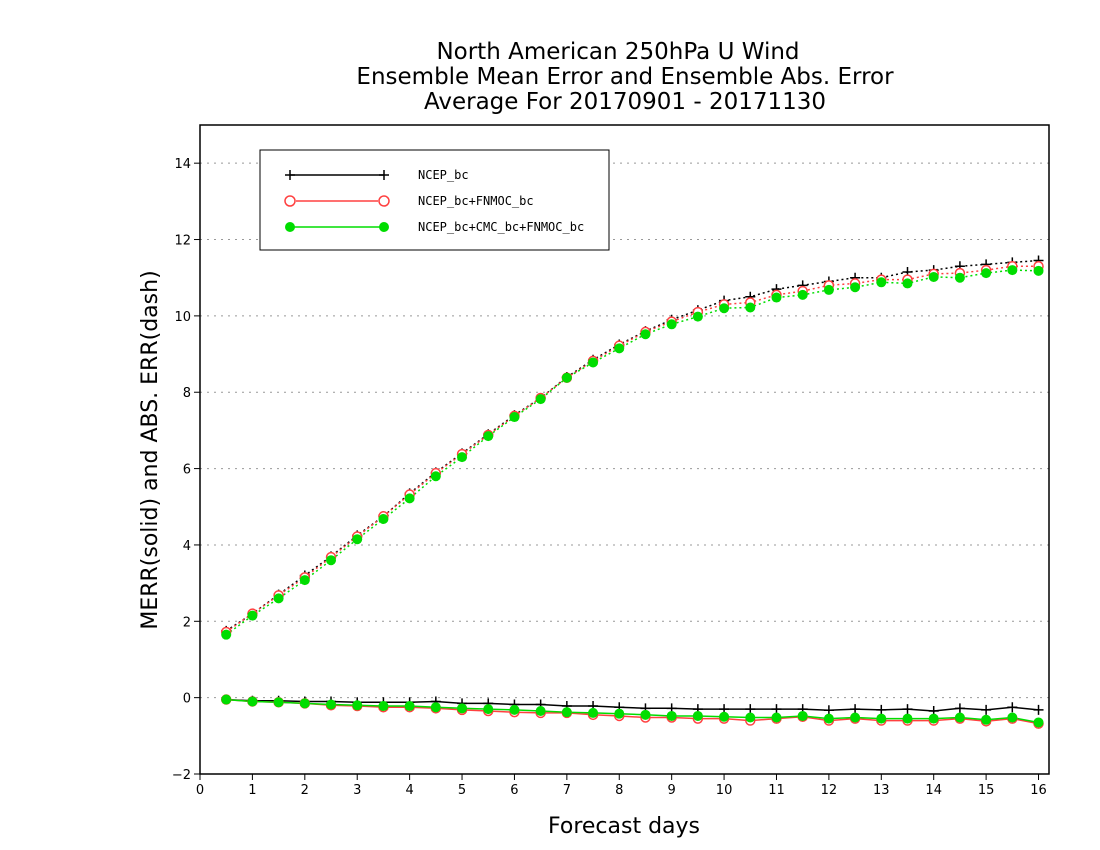 Image resolution: width=1100 pixels, height=850 pixels. Describe the element at coordinates (187, 699) in the screenshot. I see `y-tick-label: 0` at that location.